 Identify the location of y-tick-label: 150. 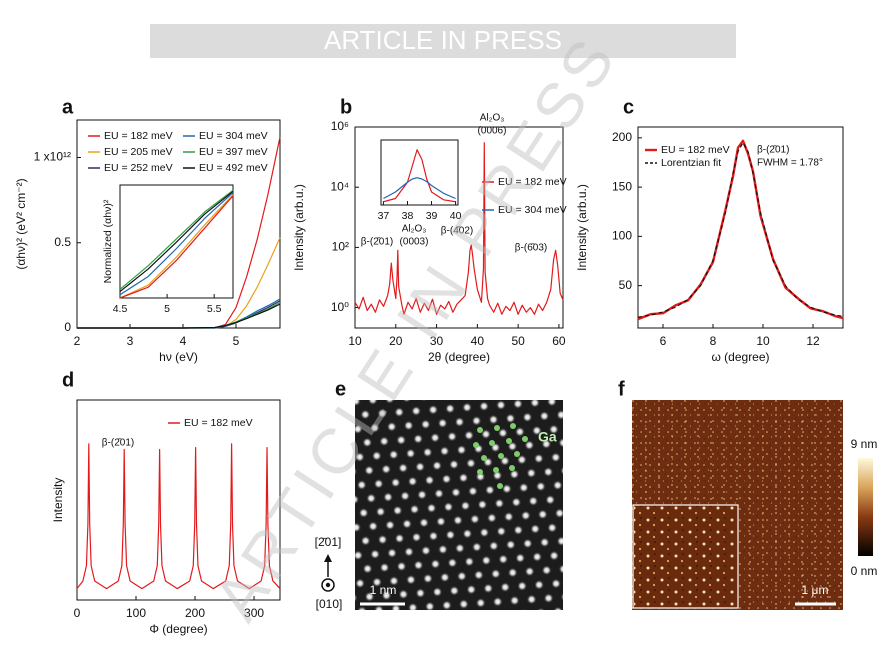
(622, 186).